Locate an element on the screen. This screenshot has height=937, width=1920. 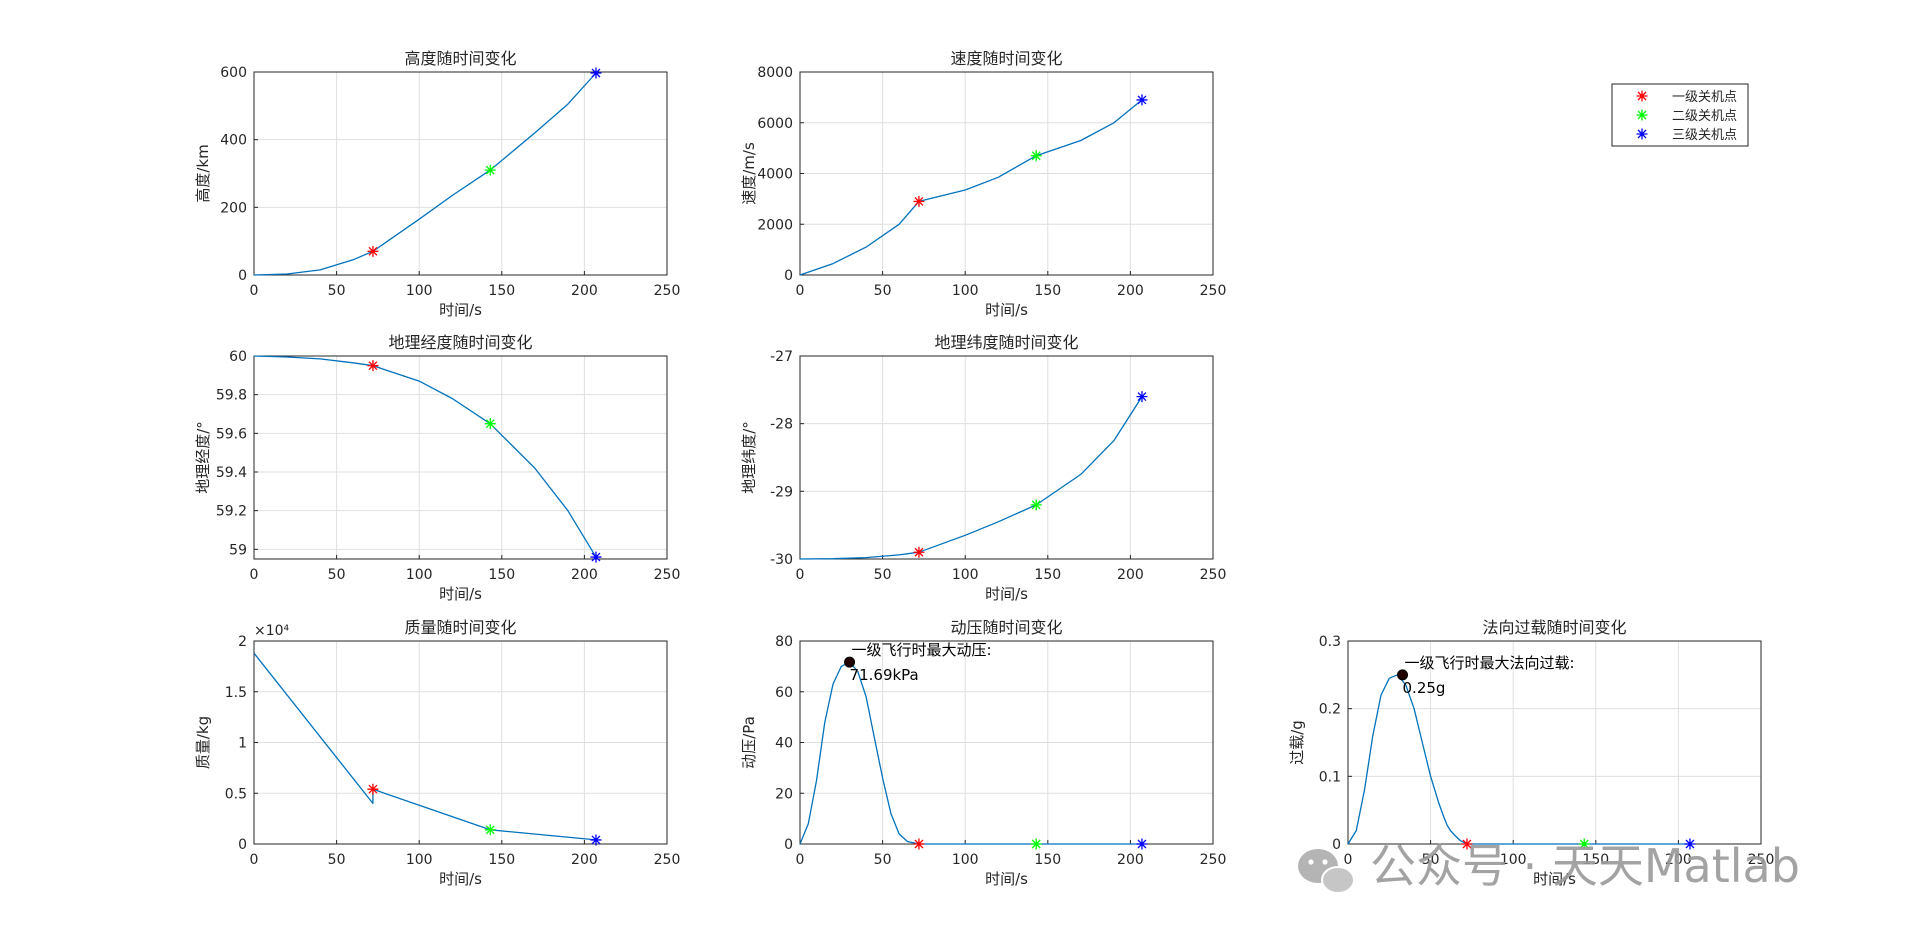
y-tick-label: -28 is located at coordinates (781, 425).